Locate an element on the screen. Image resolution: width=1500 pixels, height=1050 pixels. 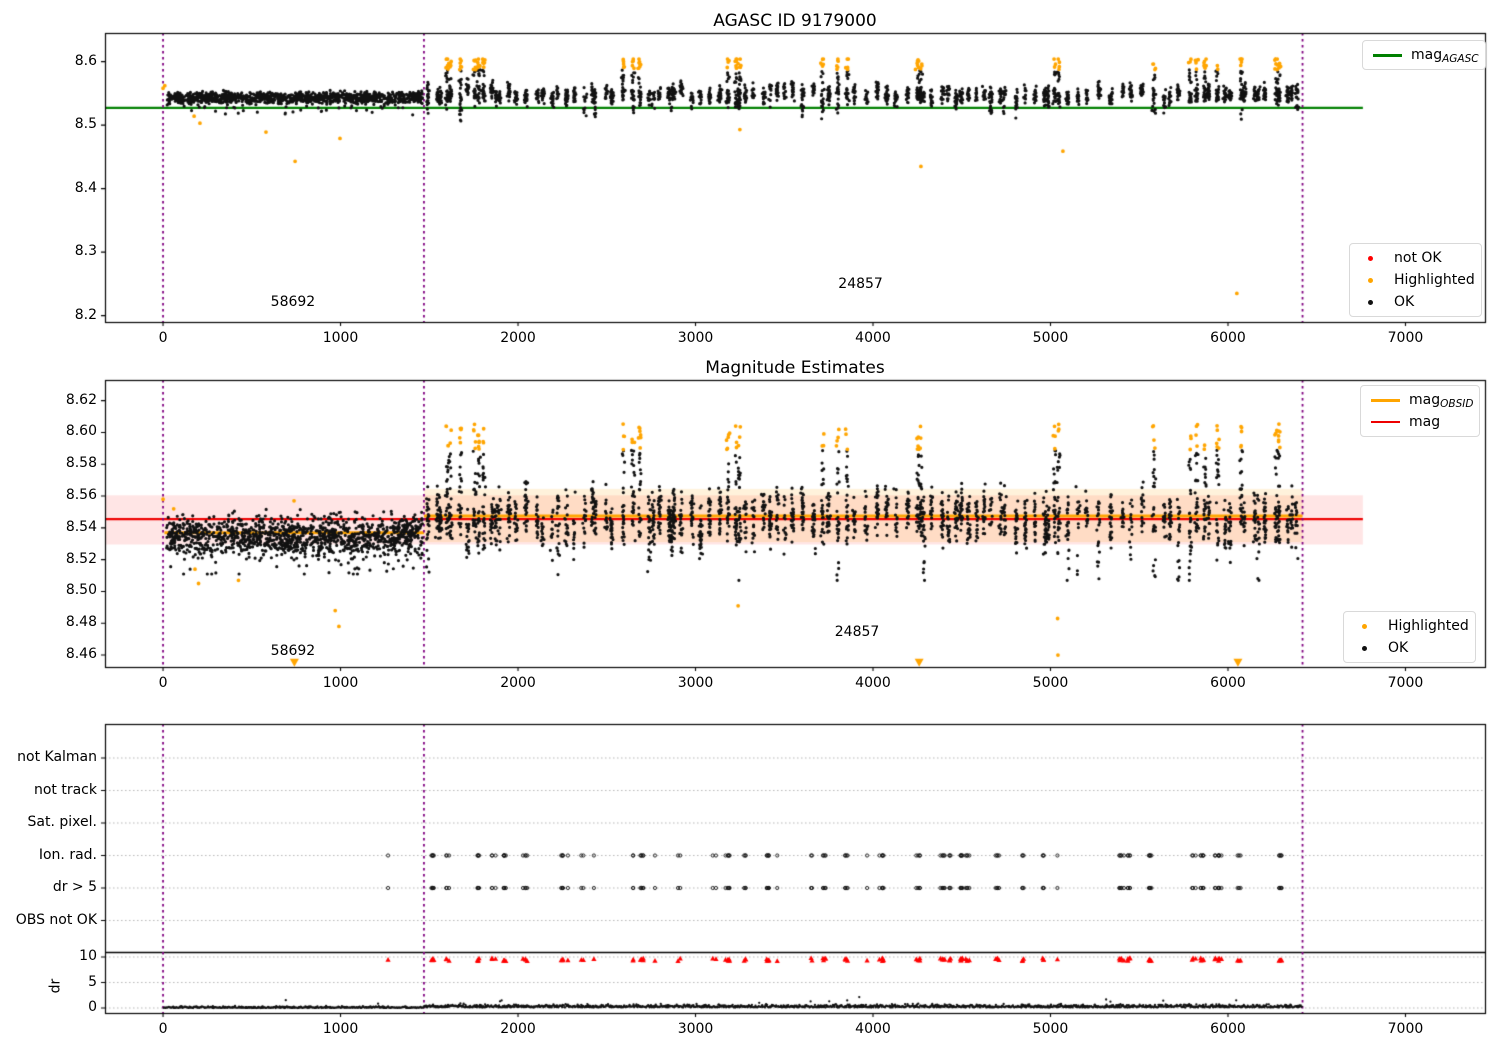
y-tick-label: 8.3 is located at coordinates (85, 251).